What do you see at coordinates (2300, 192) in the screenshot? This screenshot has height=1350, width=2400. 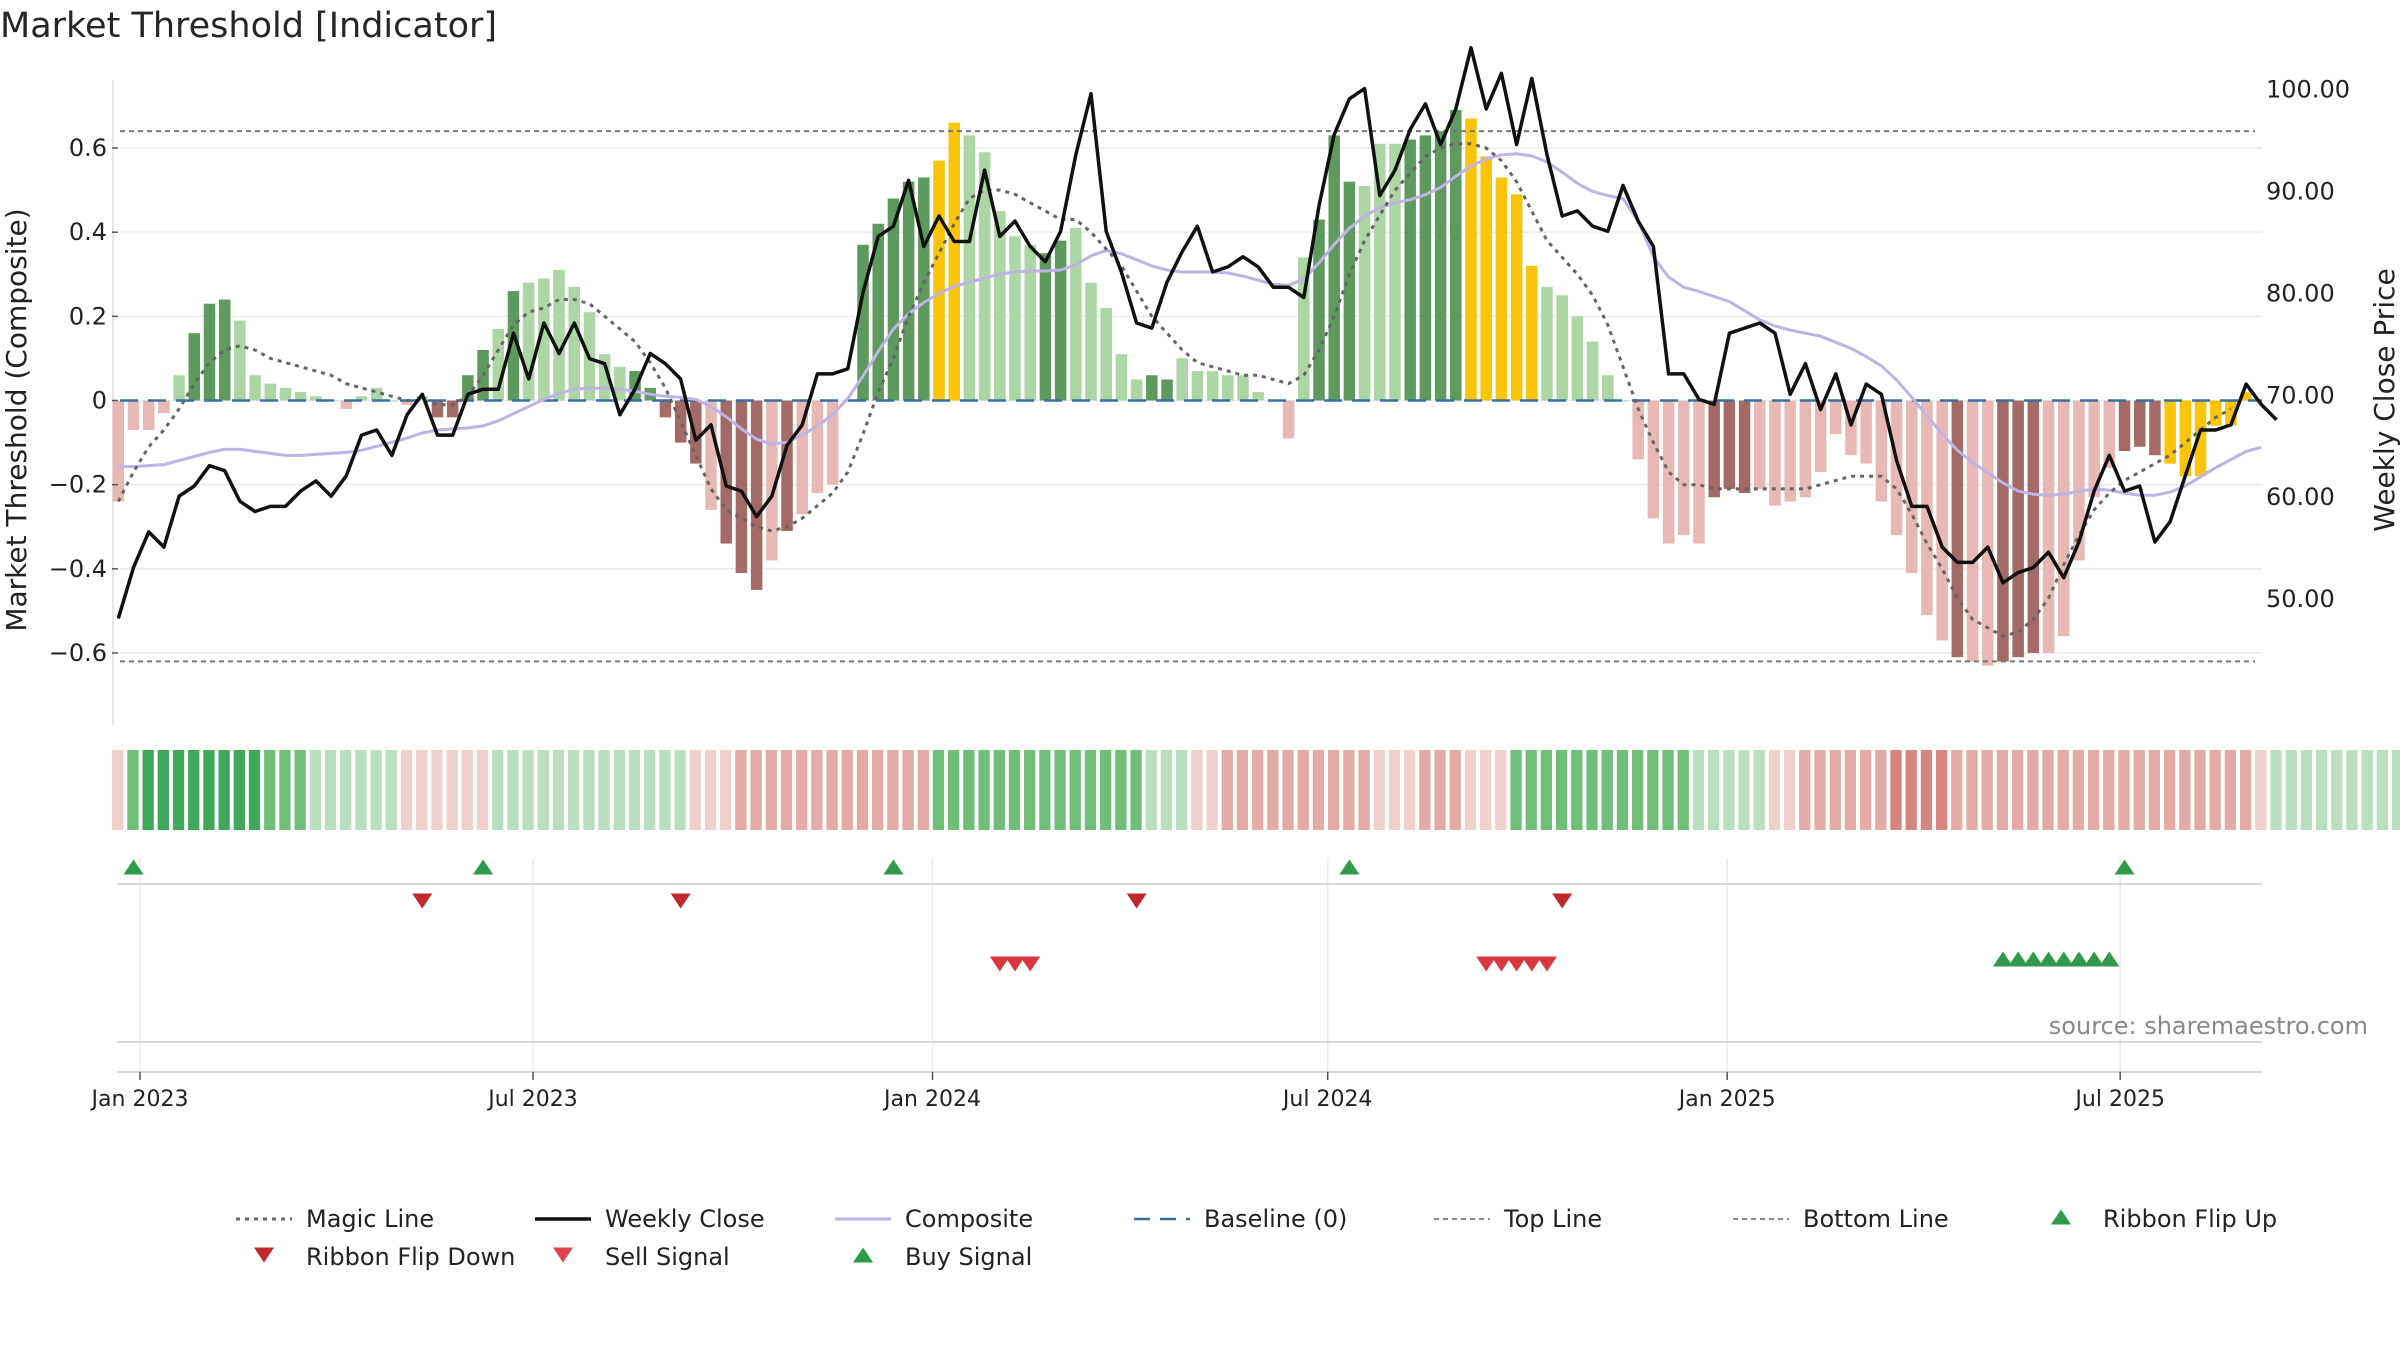 I see `y-right-tick-label: 90.00` at bounding box center [2300, 192].